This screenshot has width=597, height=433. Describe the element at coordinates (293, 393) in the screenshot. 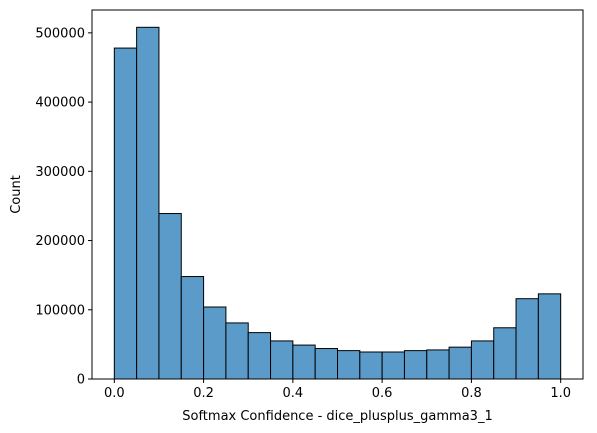

I see `x-tick-label: 0.4` at that location.